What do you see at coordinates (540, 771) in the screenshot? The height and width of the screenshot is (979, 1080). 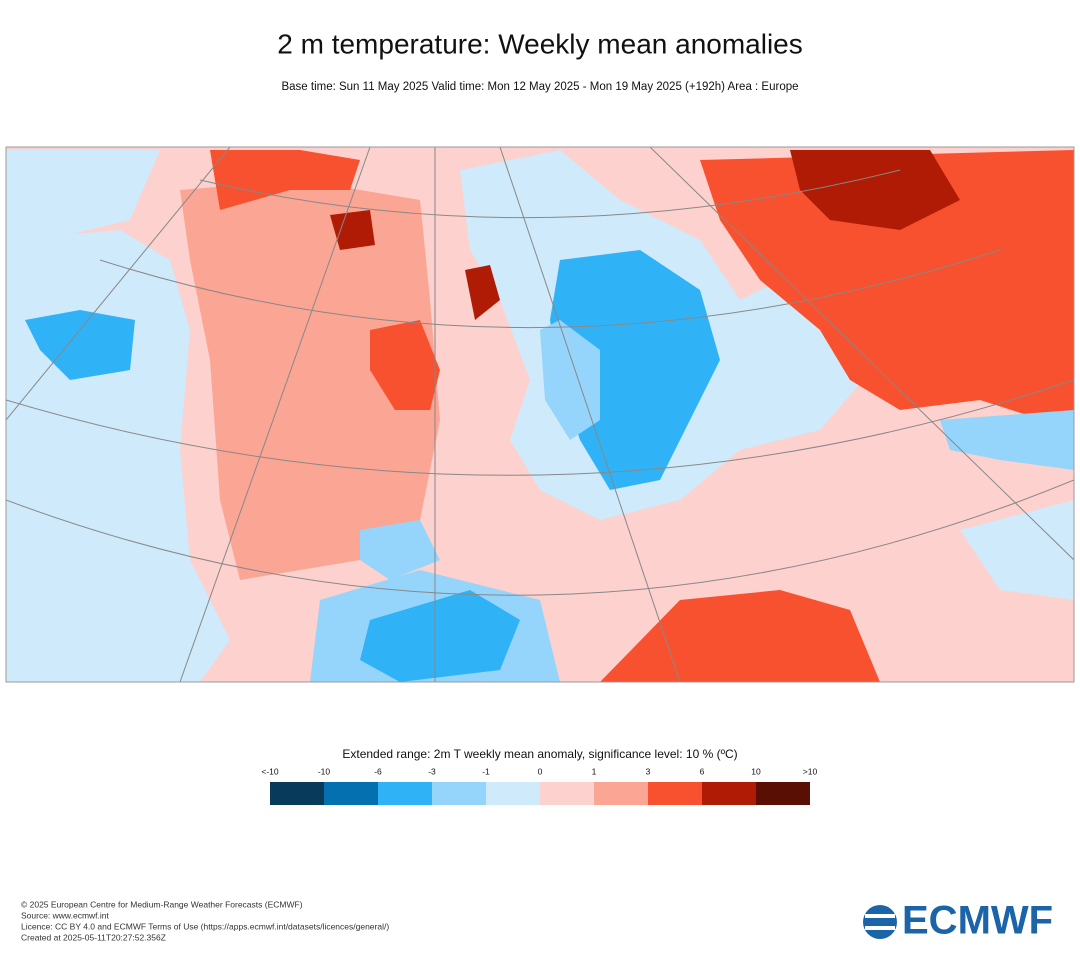 I see `legend-label: 0` at bounding box center [540, 771].